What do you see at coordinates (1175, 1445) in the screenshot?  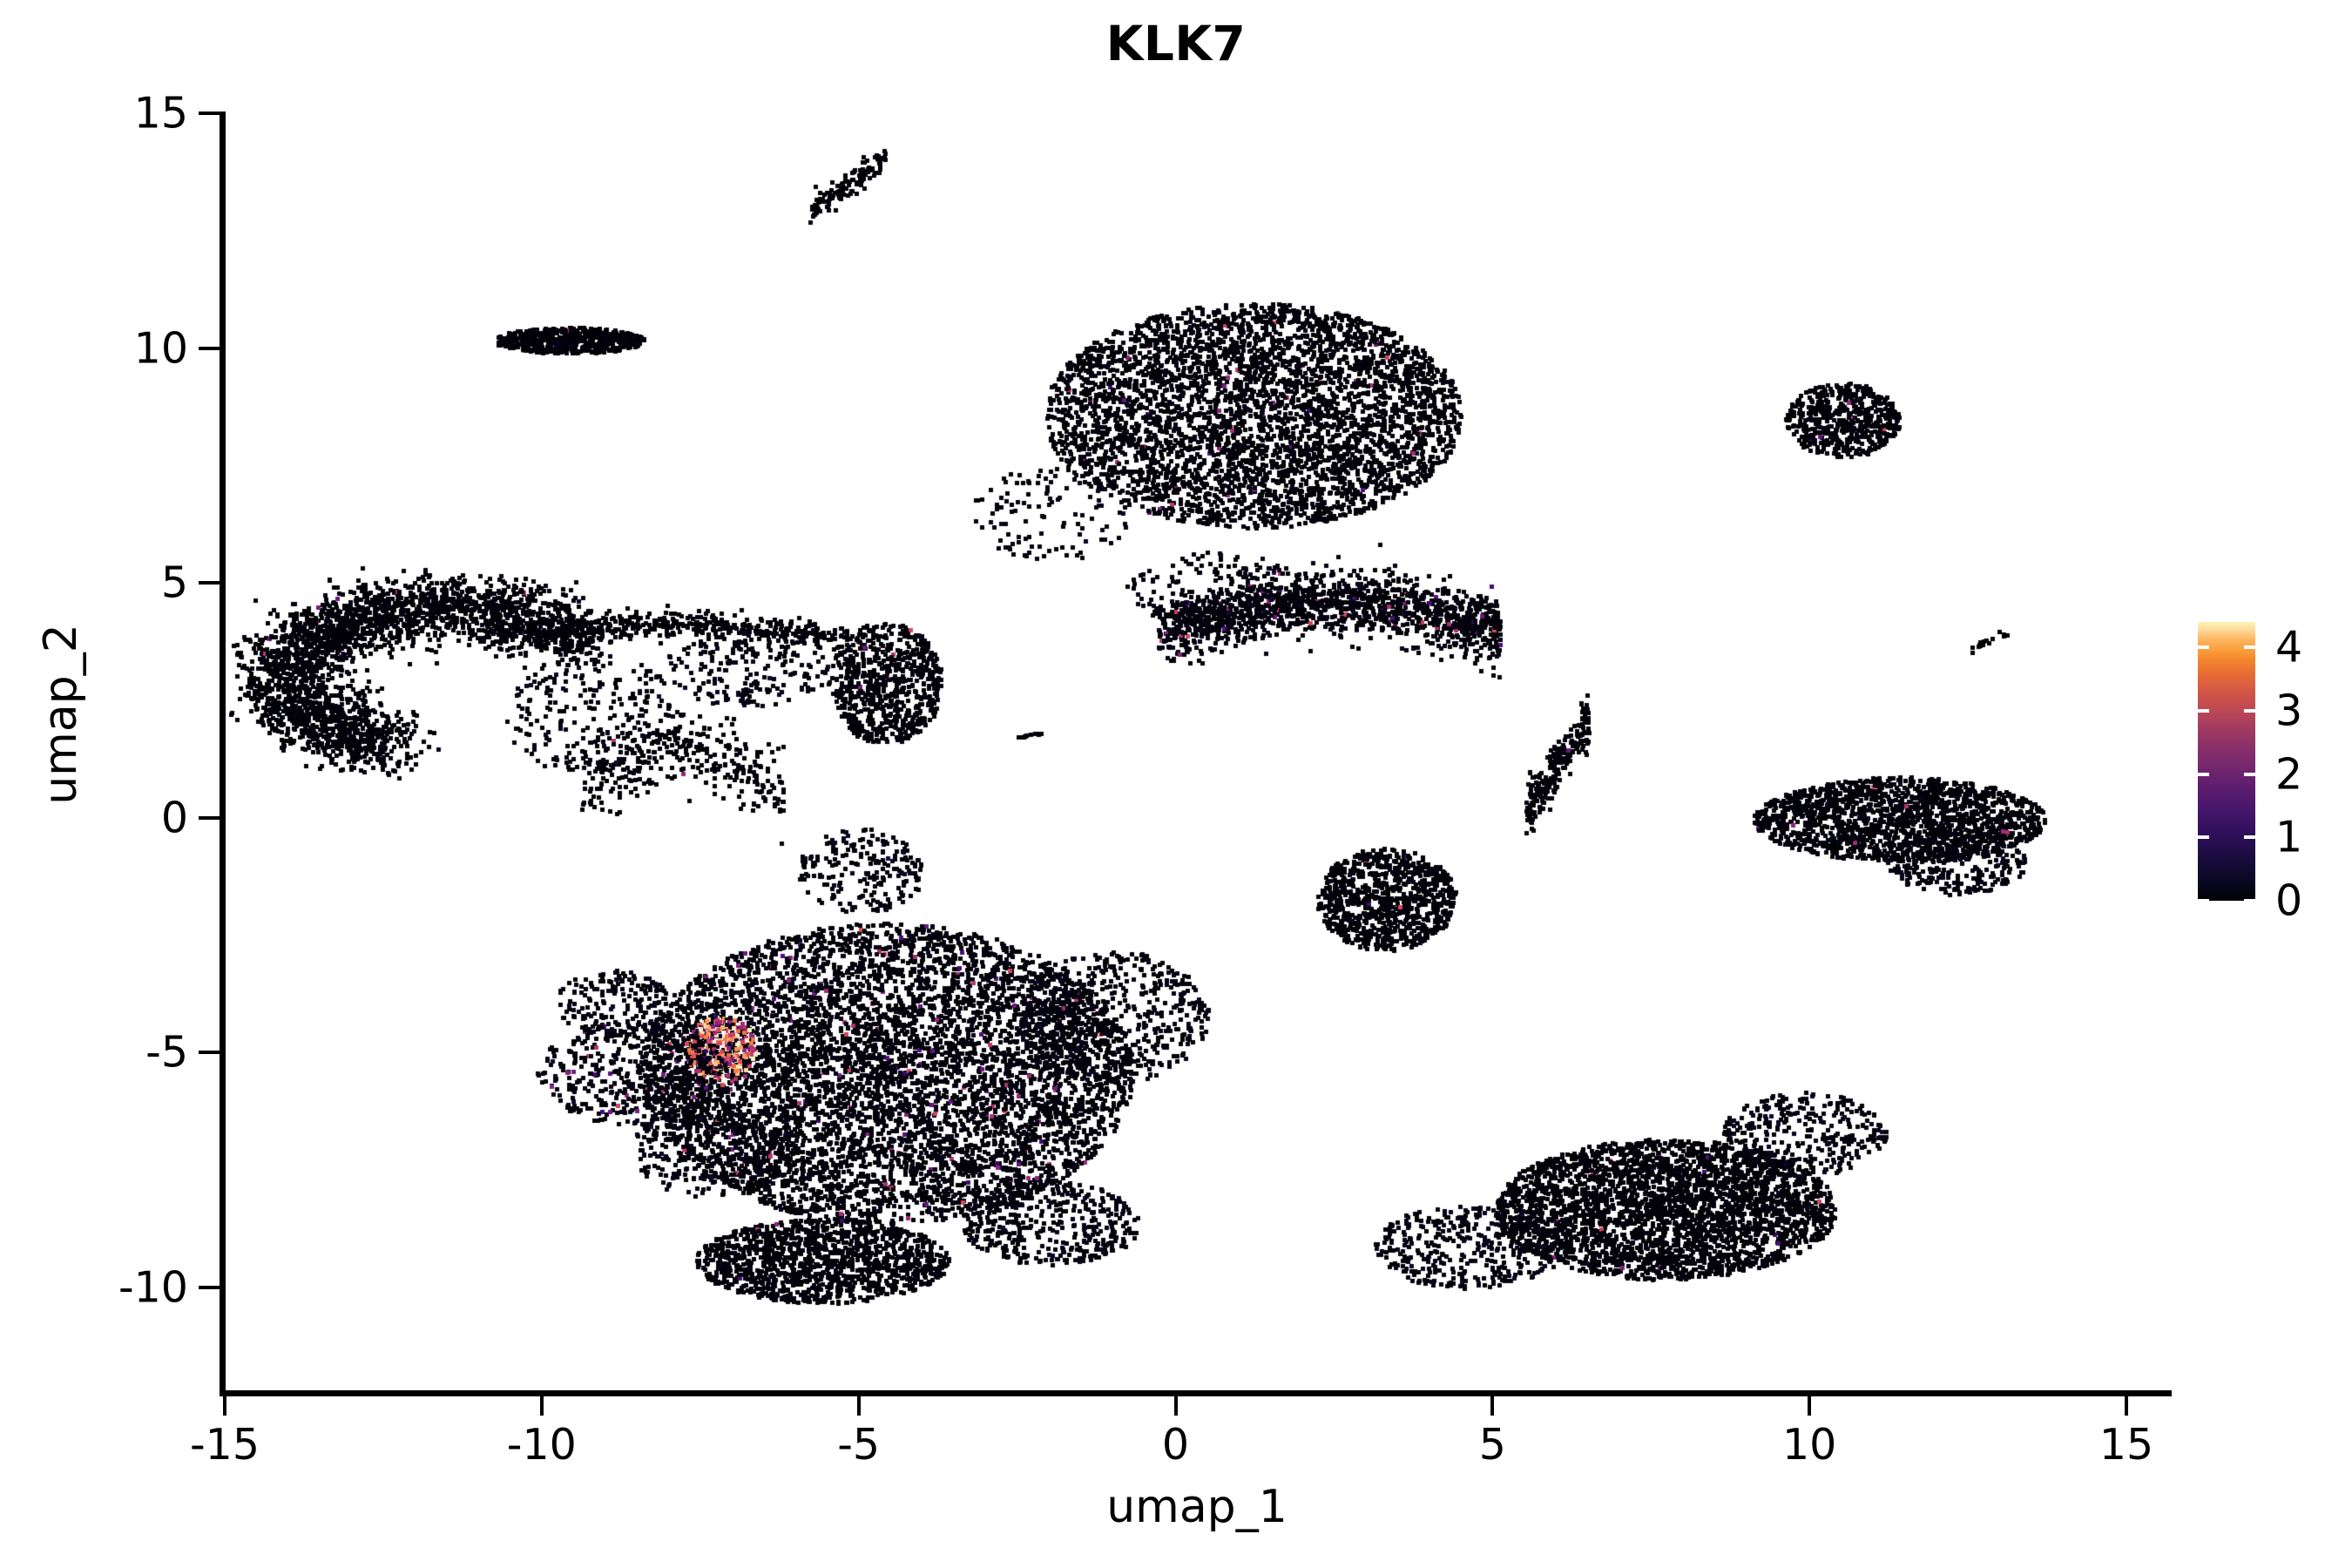 I see `x-tick-label: 0` at bounding box center [1175, 1445].